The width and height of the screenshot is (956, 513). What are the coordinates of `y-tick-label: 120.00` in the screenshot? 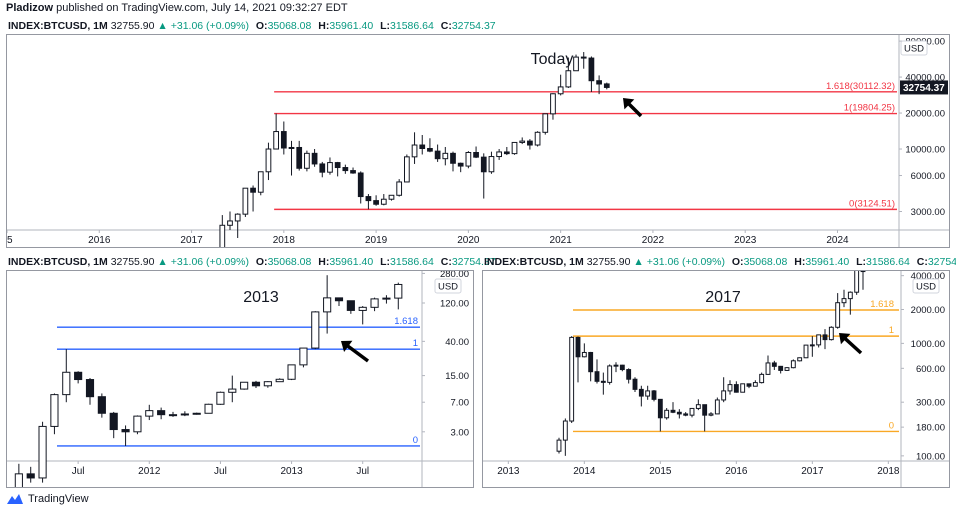 It's located at (454, 303).